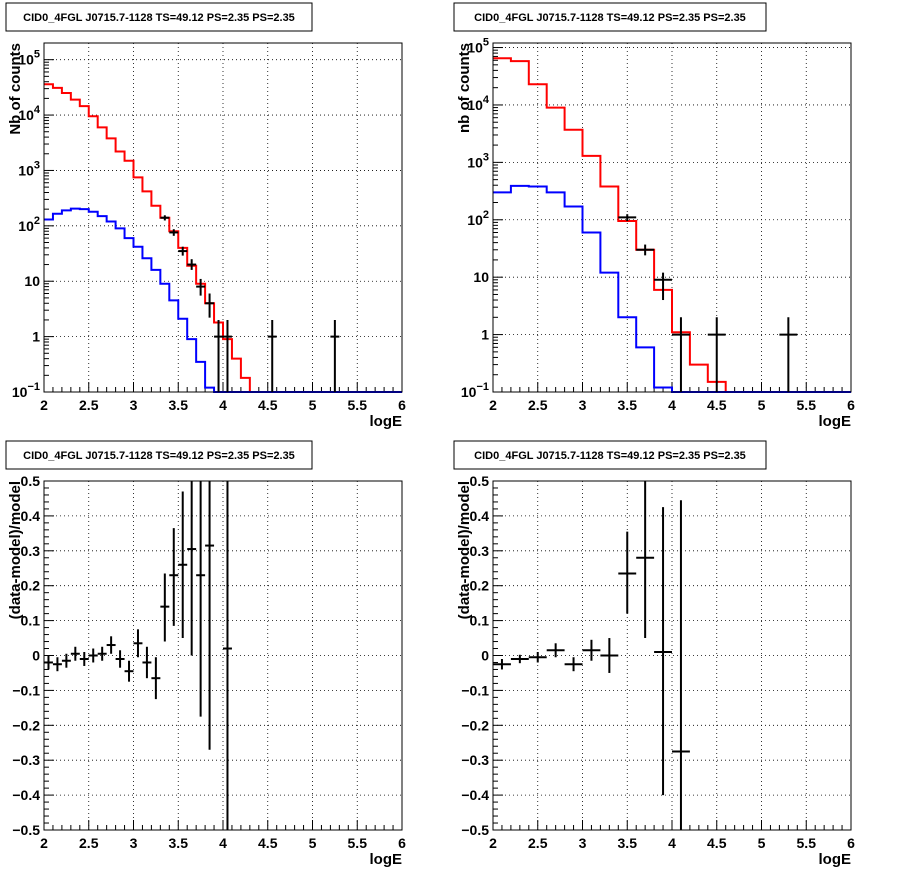  What do you see at coordinates (26, 690) in the screenshot?
I see `y-tick-label: −0.1` at bounding box center [26, 690].